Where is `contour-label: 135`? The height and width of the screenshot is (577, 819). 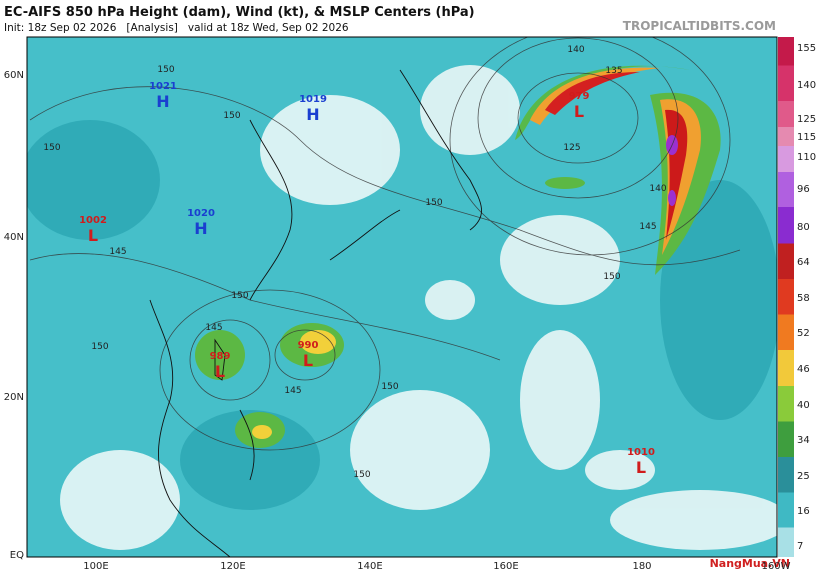 contour-label: 135 is located at coordinates (613, 71).